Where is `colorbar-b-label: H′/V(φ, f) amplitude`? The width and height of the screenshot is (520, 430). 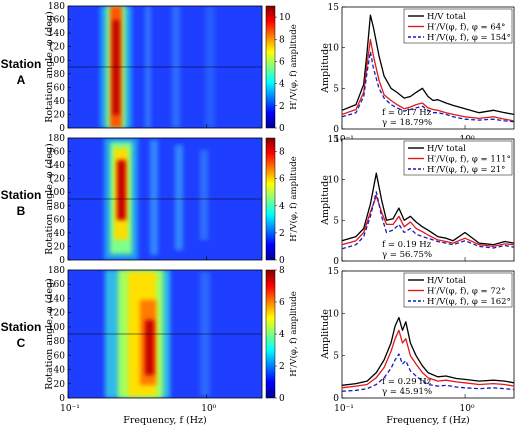
colorbar-b-label: H′/V(φ, f) amplitude is located at coordinates (293, 199).